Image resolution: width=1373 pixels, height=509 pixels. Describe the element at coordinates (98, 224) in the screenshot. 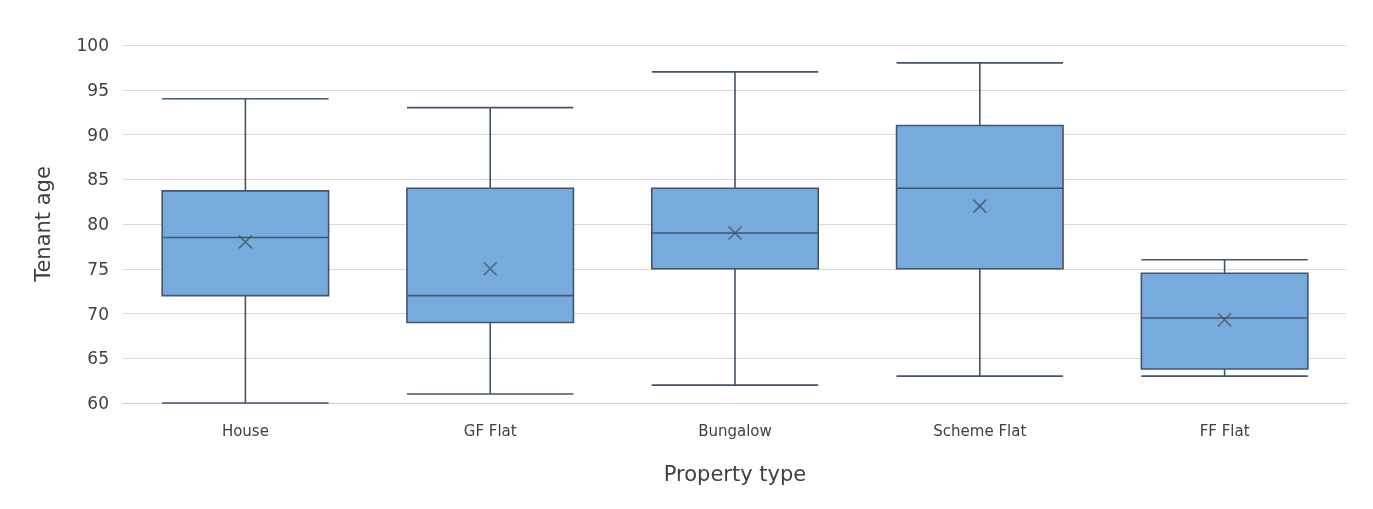

I see `y-tick-label: 80` at that location.